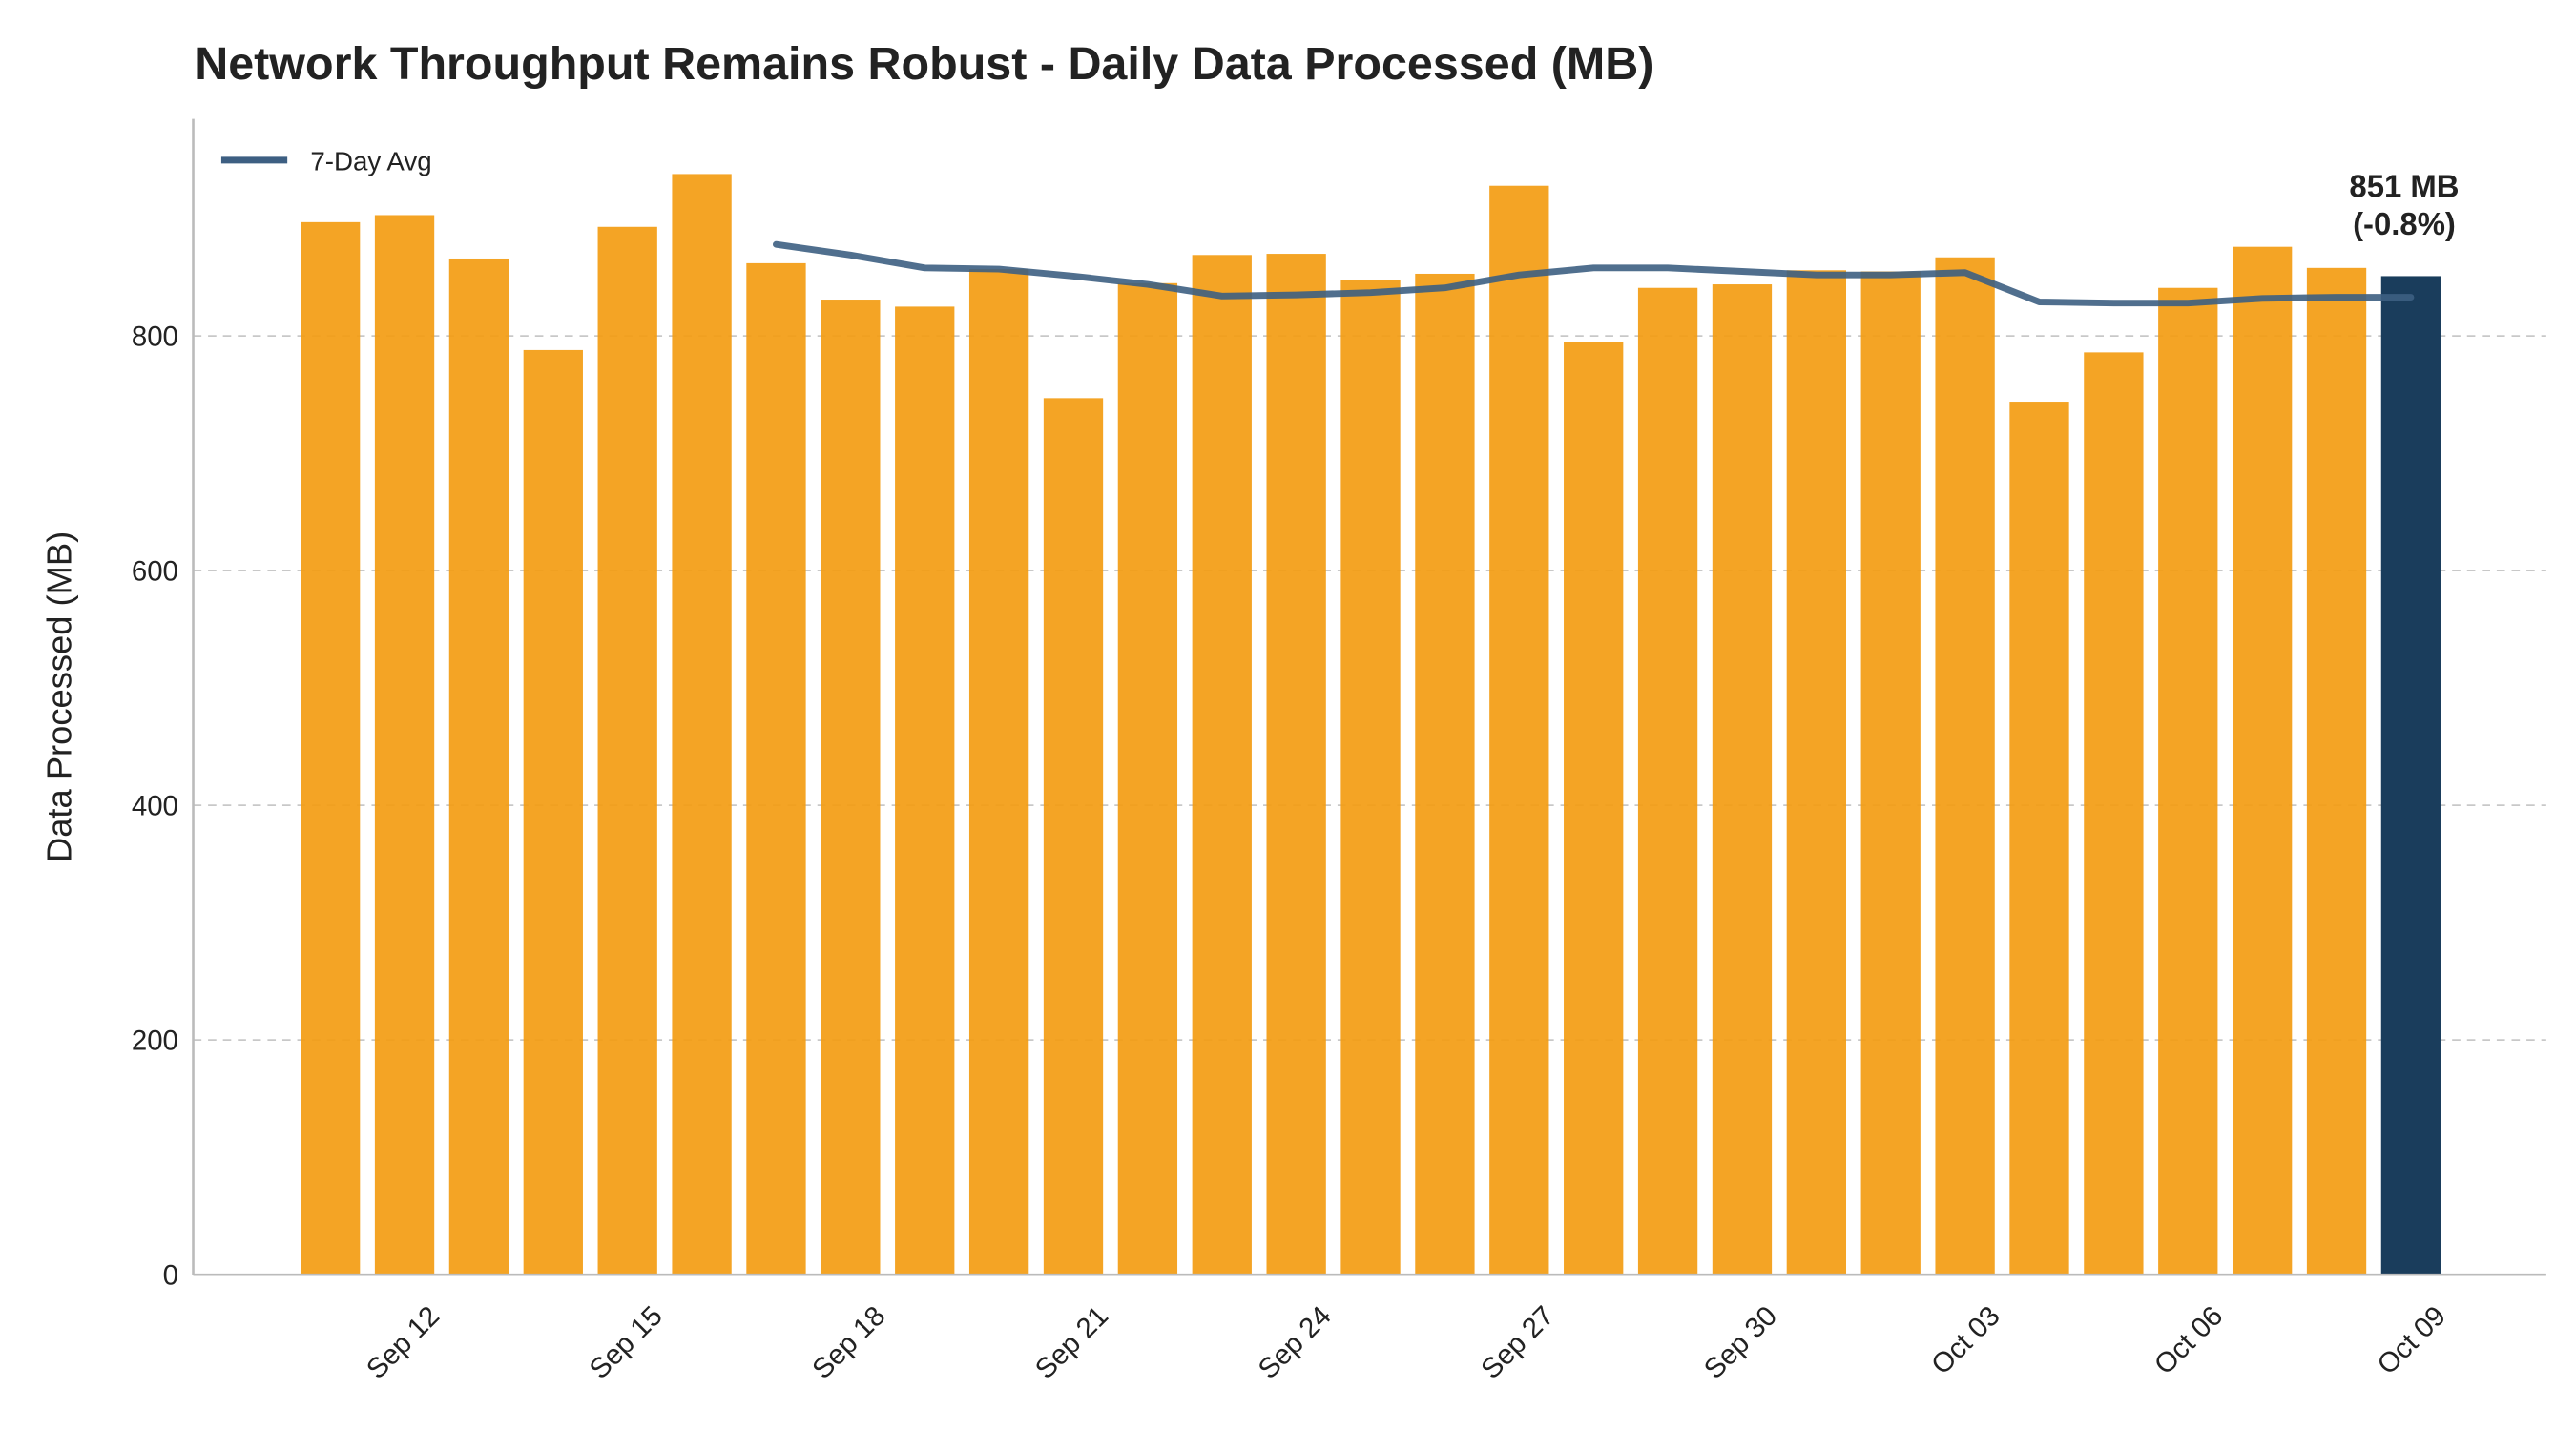  What do you see at coordinates (848, 1342) in the screenshot?
I see `x-tick-label: Sep 18` at bounding box center [848, 1342].